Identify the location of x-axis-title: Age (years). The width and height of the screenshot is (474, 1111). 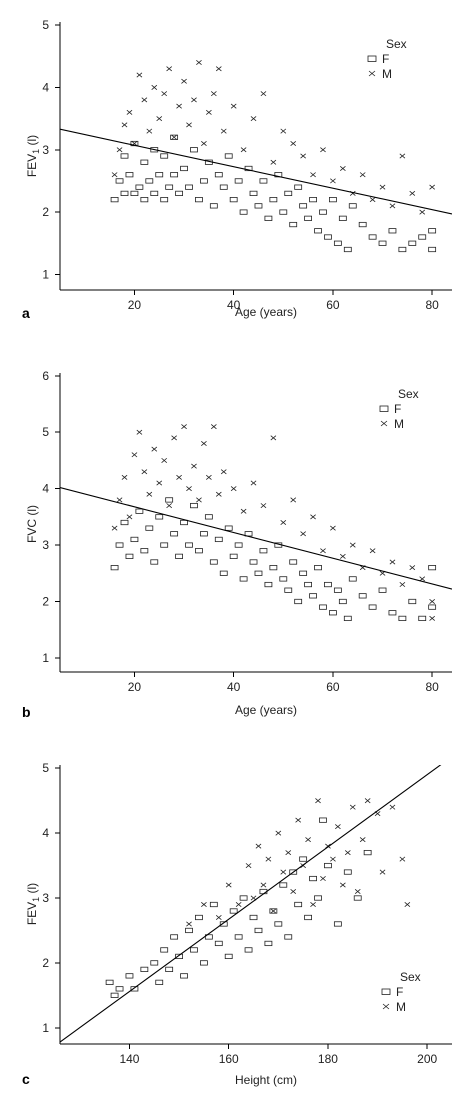
(266, 710).